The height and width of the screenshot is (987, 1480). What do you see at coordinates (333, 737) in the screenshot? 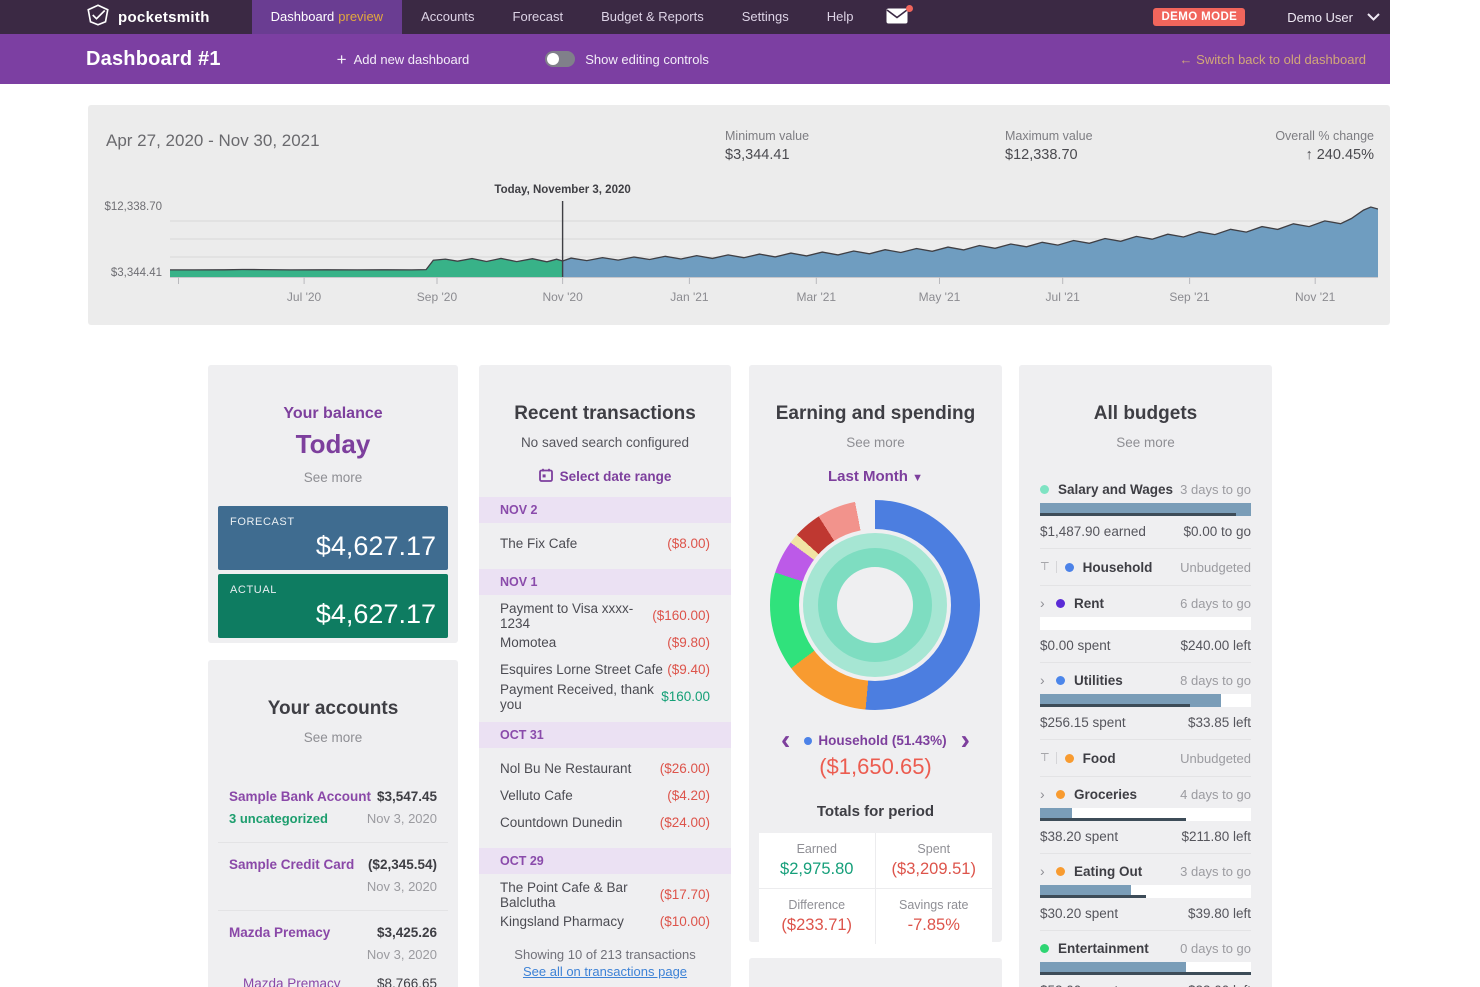
I see `accounts-see-more-link: See more` at bounding box center [333, 737].